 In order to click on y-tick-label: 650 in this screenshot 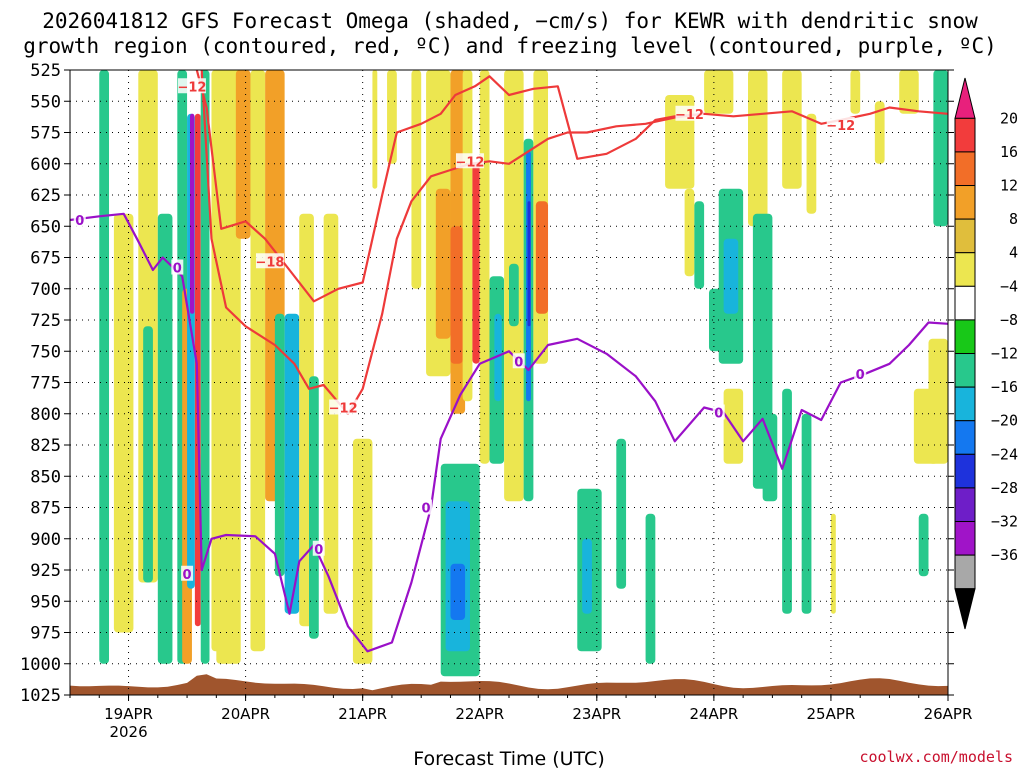, I will do `click(45, 227)`.